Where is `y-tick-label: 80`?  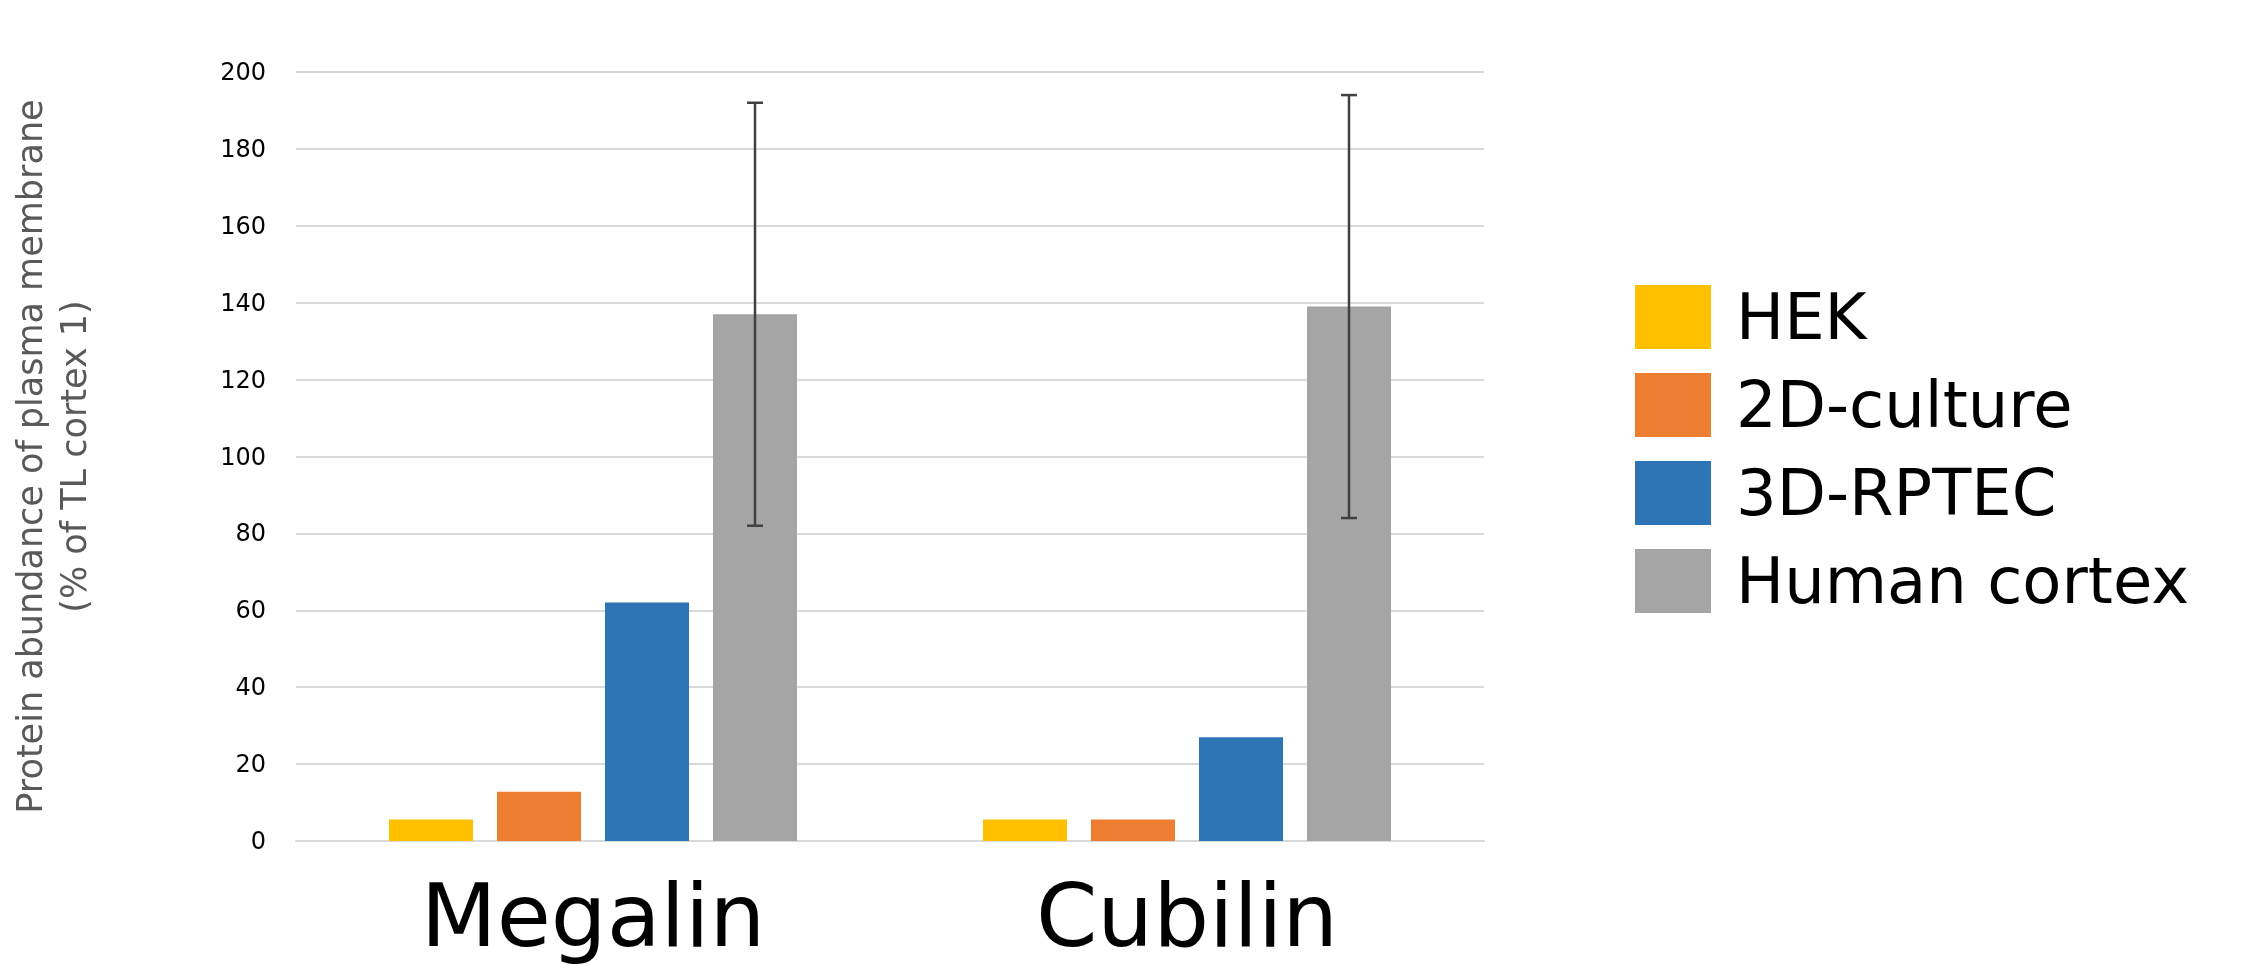 y-tick-label: 80 is located at coordinates (250, 533).